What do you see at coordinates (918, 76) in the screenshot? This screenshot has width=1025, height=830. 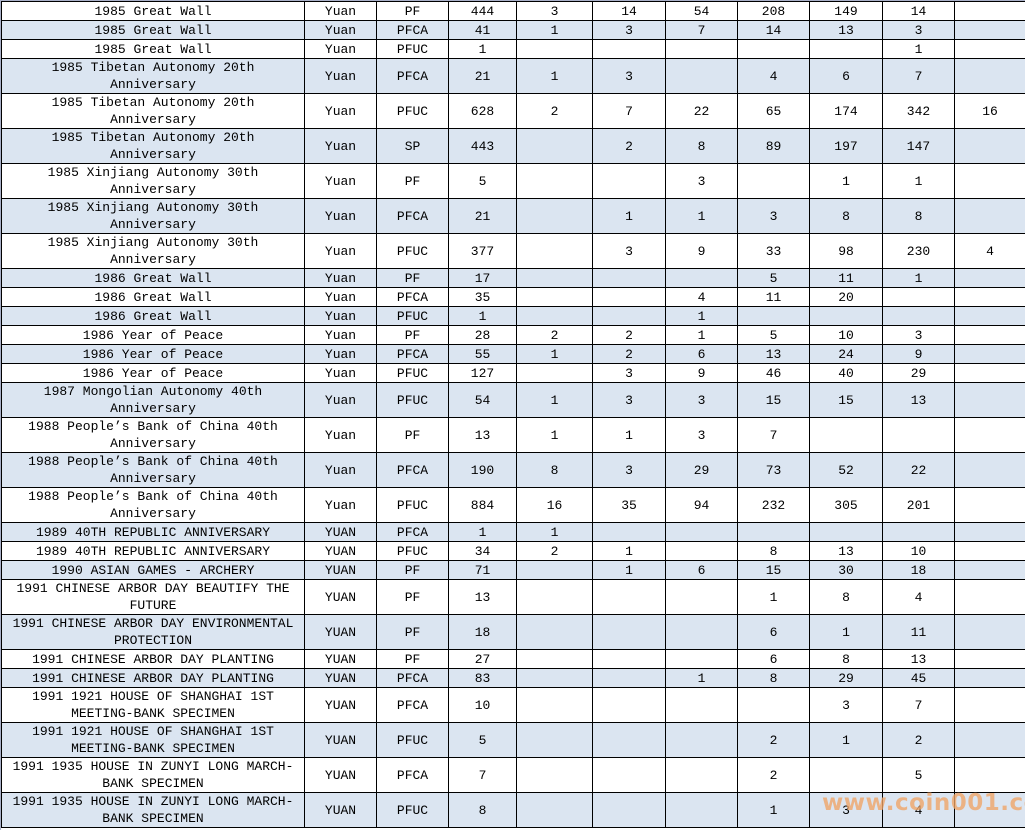 I see `grade-count-cell: 7` at bounding box center [918, 76].